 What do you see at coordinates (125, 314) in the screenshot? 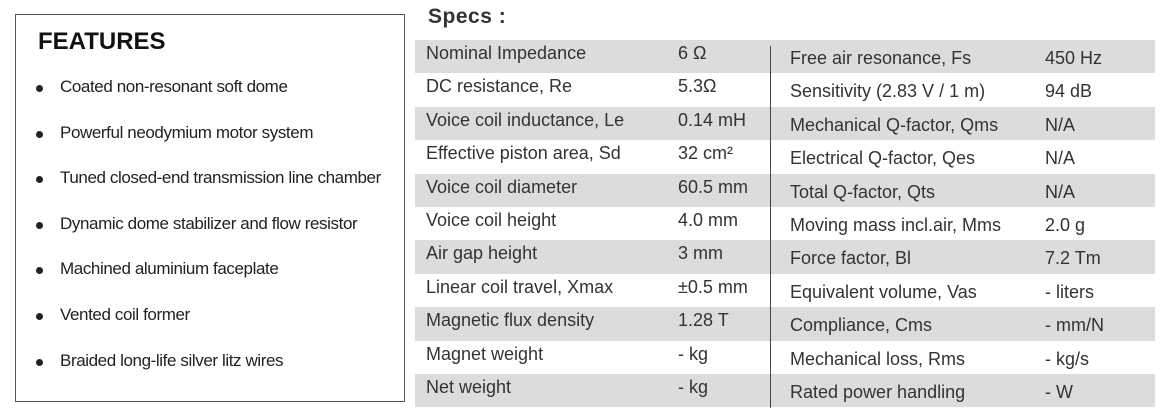
I see `feature-item: Vented coil former` at bounding box center [125, 314].